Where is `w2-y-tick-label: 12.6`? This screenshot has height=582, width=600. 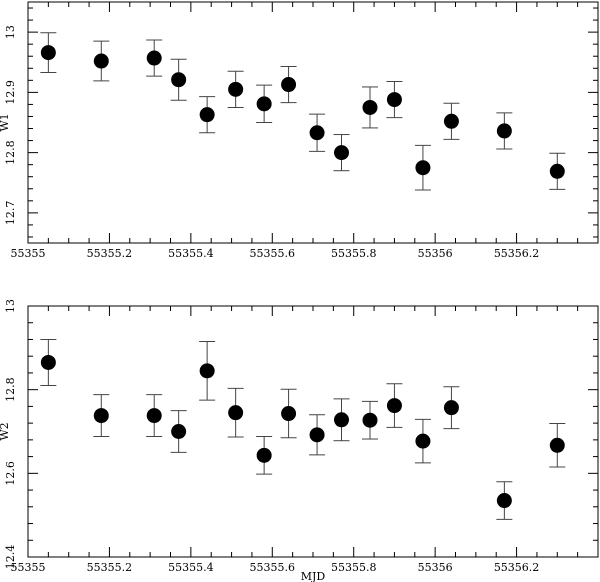
w2-y-tick-label: 12.6 is located at coordinates (10, 473).